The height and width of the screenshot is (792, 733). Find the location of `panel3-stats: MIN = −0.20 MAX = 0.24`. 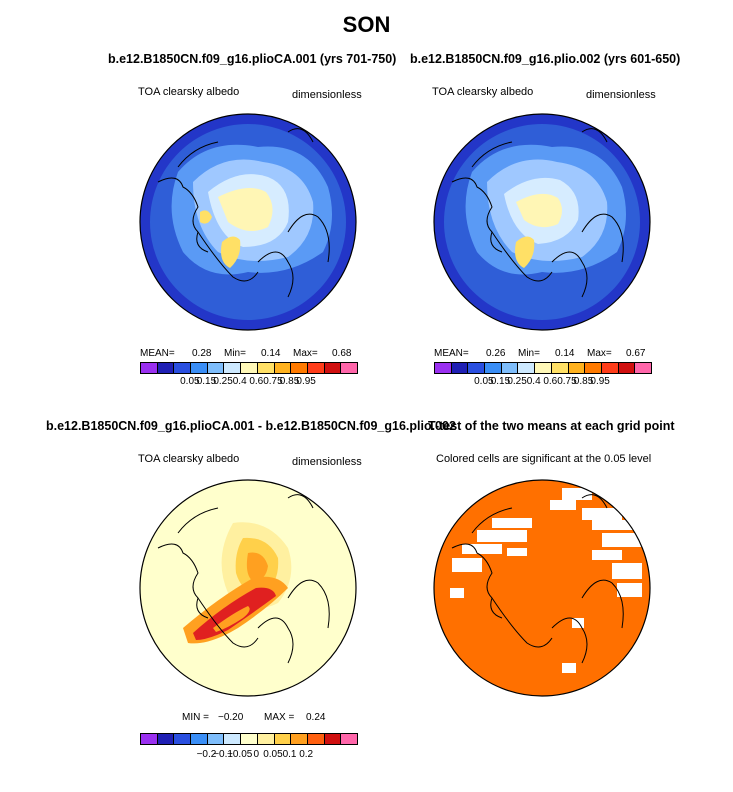

panel3-stats: MIN = −0.20 MAX = 0.24 is located at coordinates (262, 718).